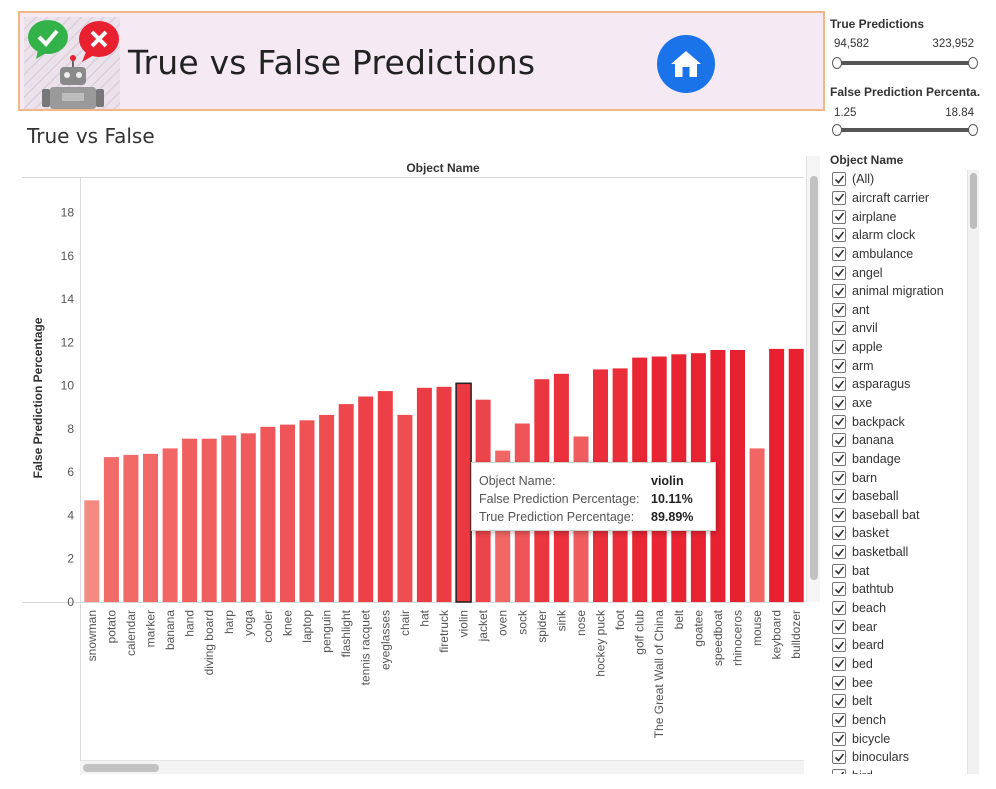  I want to click on bar-bulldozer, so click(796, 475).